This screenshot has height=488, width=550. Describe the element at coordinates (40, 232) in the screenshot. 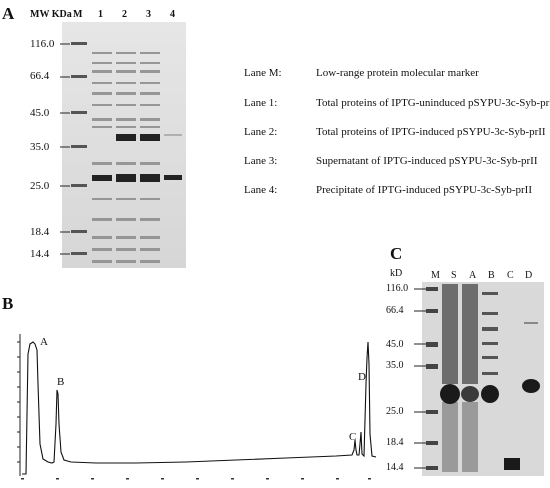

I see `panel-a-marker-18: 18.4` at that location.